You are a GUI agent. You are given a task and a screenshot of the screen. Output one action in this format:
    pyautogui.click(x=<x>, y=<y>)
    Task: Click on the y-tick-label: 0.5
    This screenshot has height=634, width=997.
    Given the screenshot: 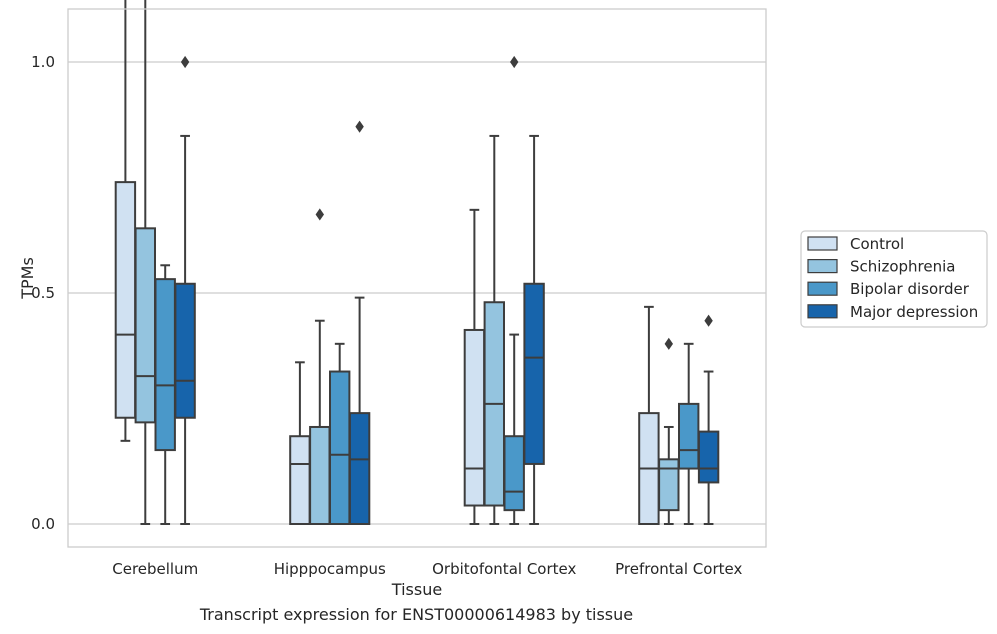 What is the action you would take?
    pyautogui.click(x=43, y=293)
    